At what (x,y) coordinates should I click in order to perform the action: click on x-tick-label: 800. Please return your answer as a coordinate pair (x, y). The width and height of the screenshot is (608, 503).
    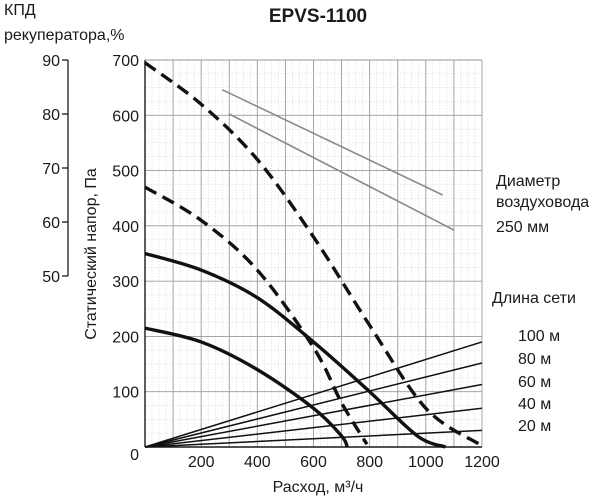
    Looking at the image, I should click on (369, 462).